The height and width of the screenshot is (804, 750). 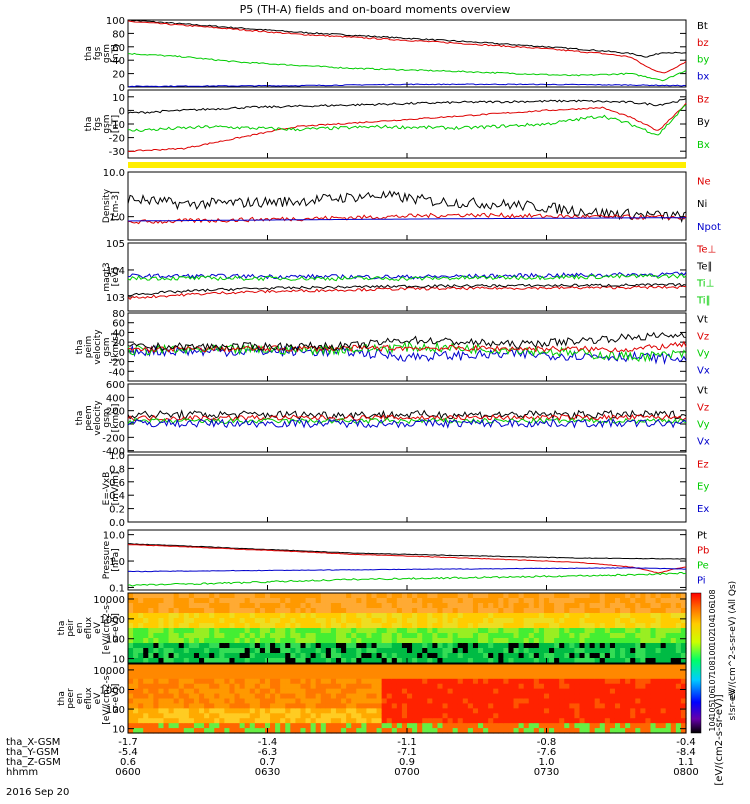 I want to click on y-tick-label: 0, so click(x=122, y=425).